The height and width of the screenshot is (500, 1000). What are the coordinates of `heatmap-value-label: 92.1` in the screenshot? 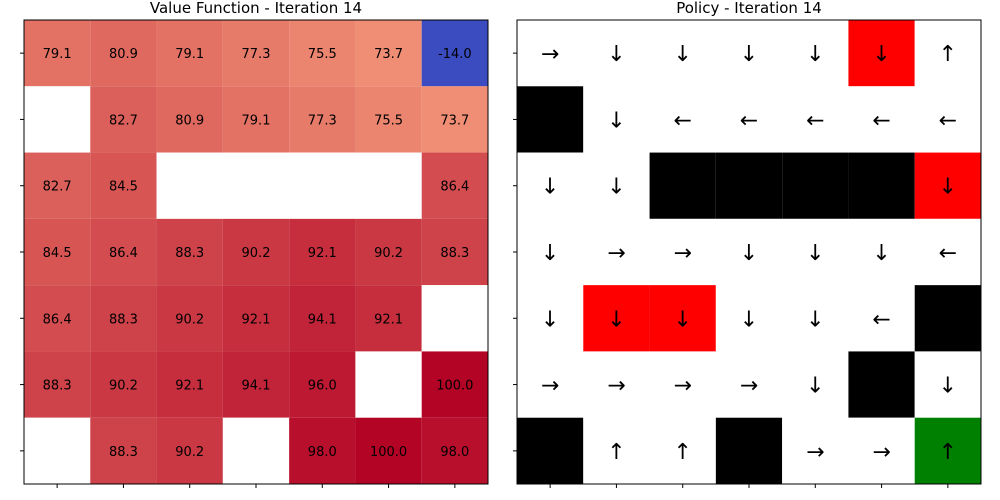 It's located at (189, 386).